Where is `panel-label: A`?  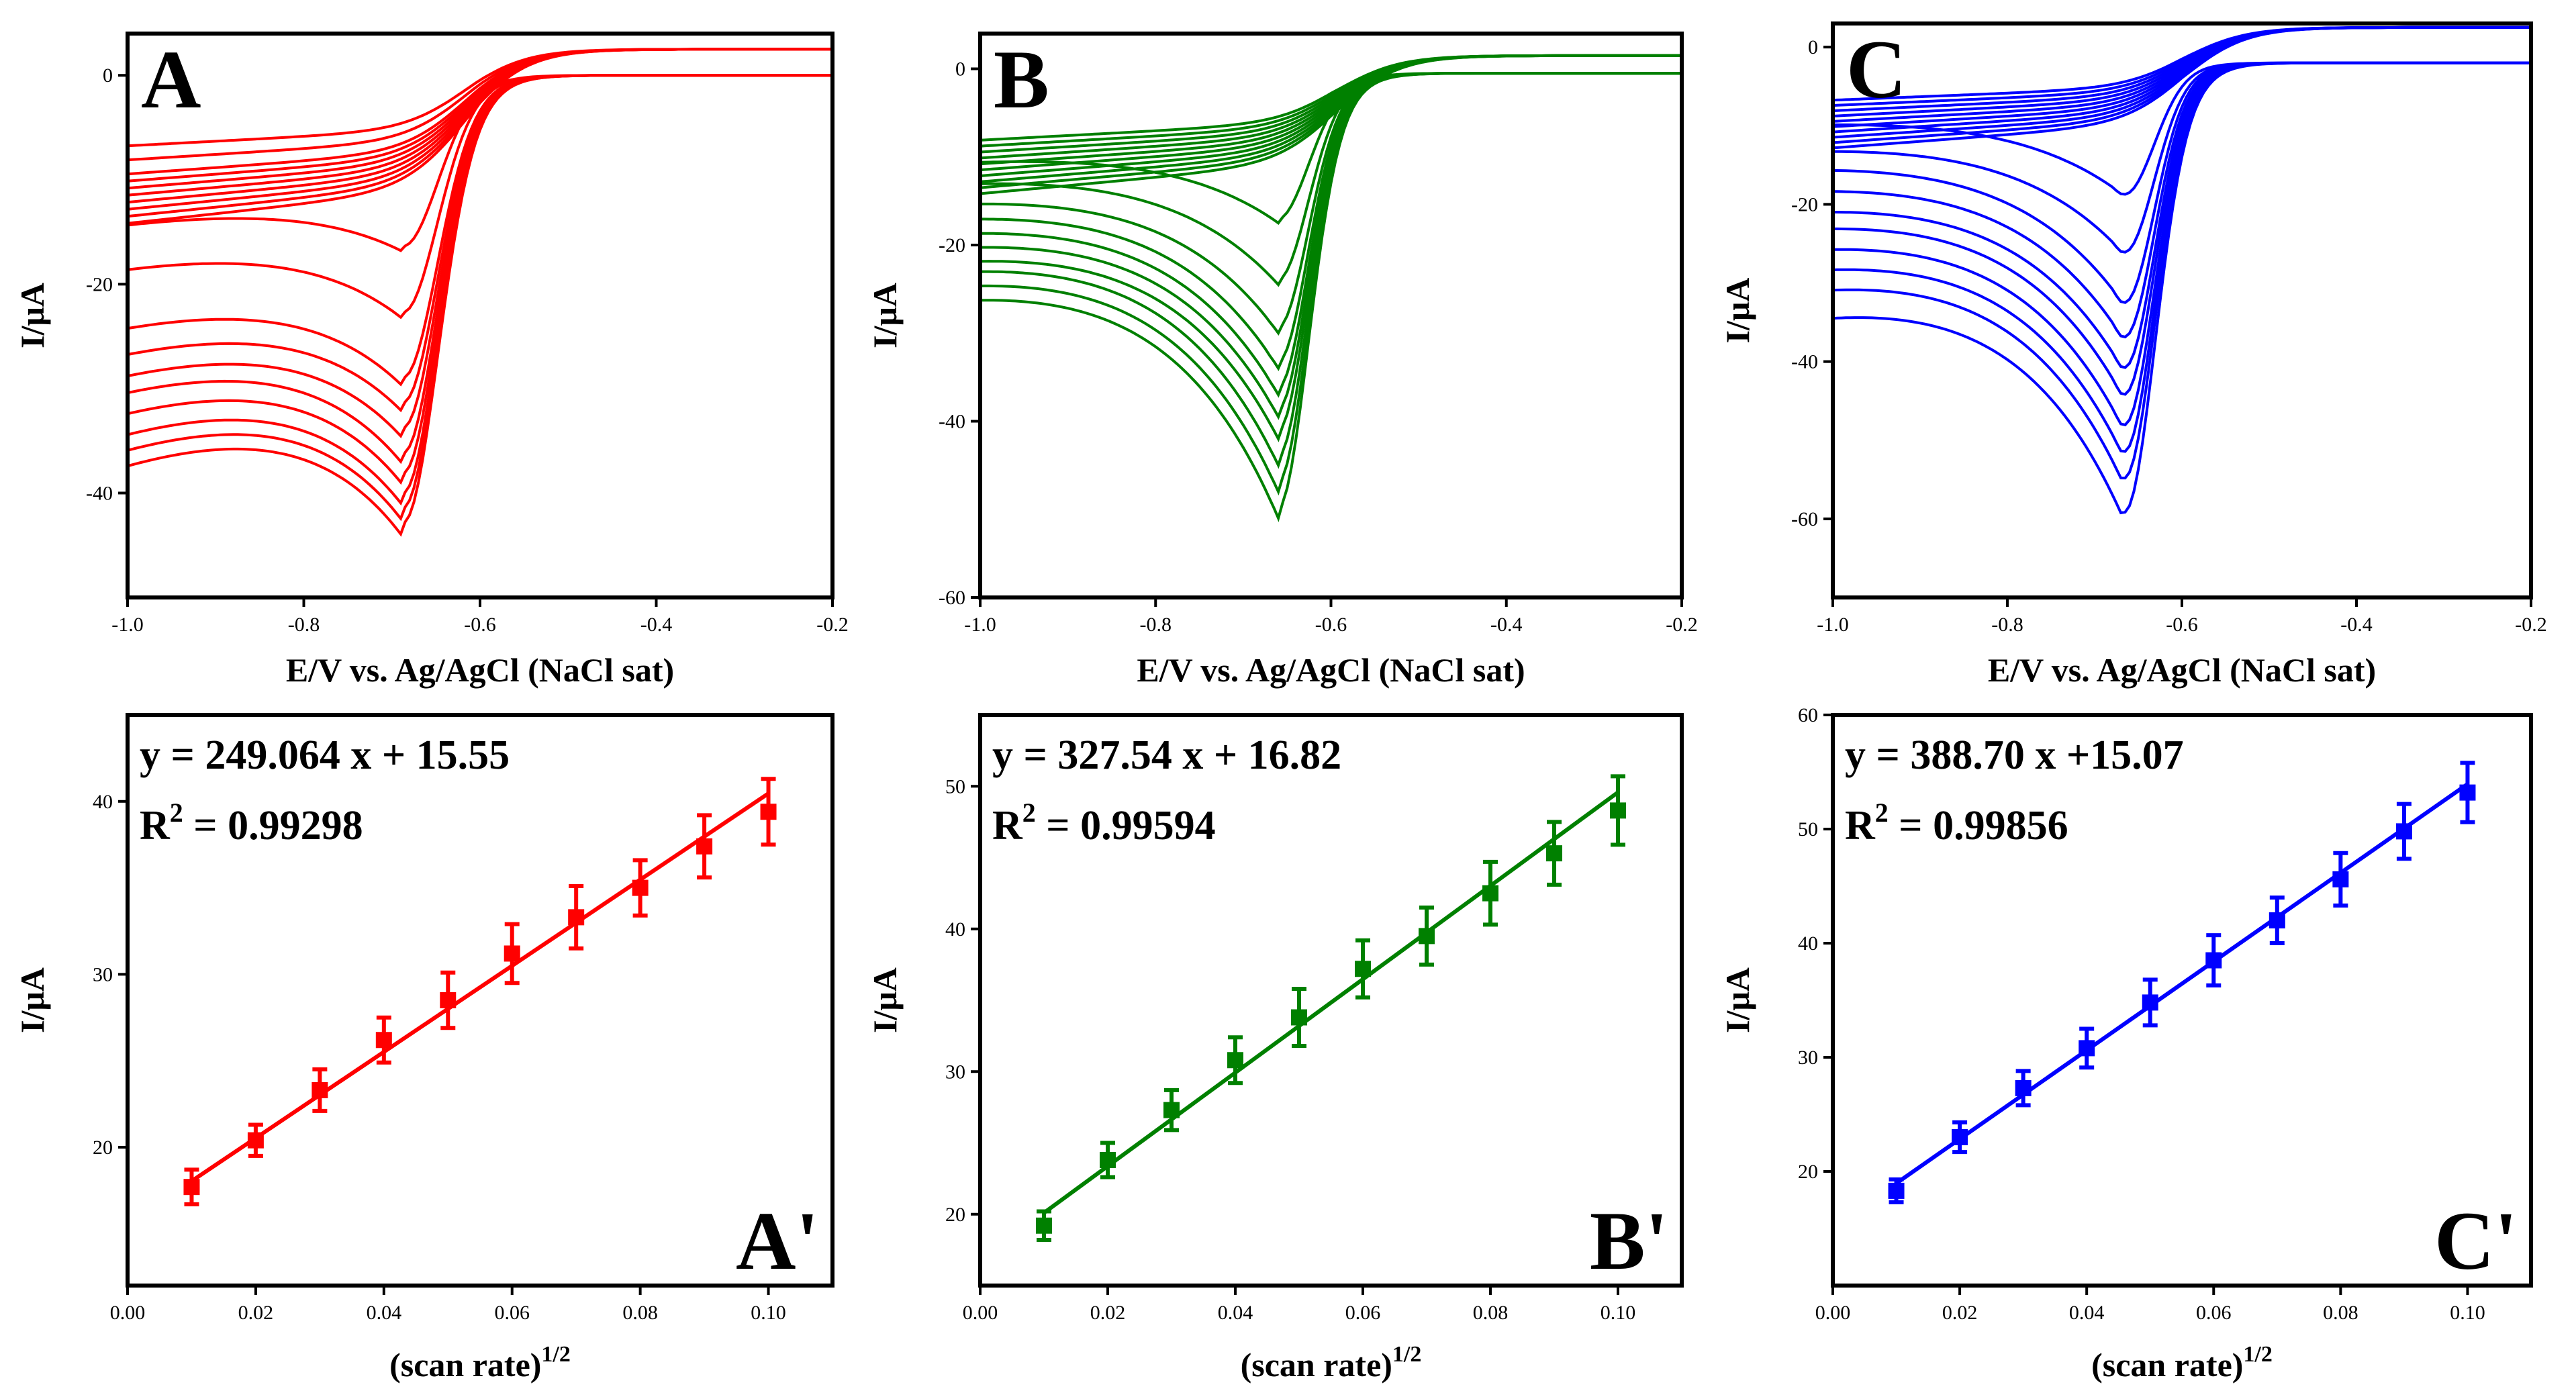
panel-label: A is located at coordinates (171, 80).